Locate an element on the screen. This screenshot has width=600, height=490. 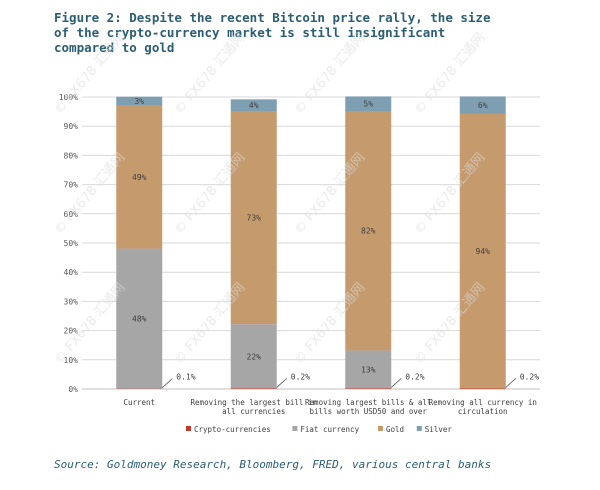
legend-label: Crypto-currencies is located at coordinates (232, 429).